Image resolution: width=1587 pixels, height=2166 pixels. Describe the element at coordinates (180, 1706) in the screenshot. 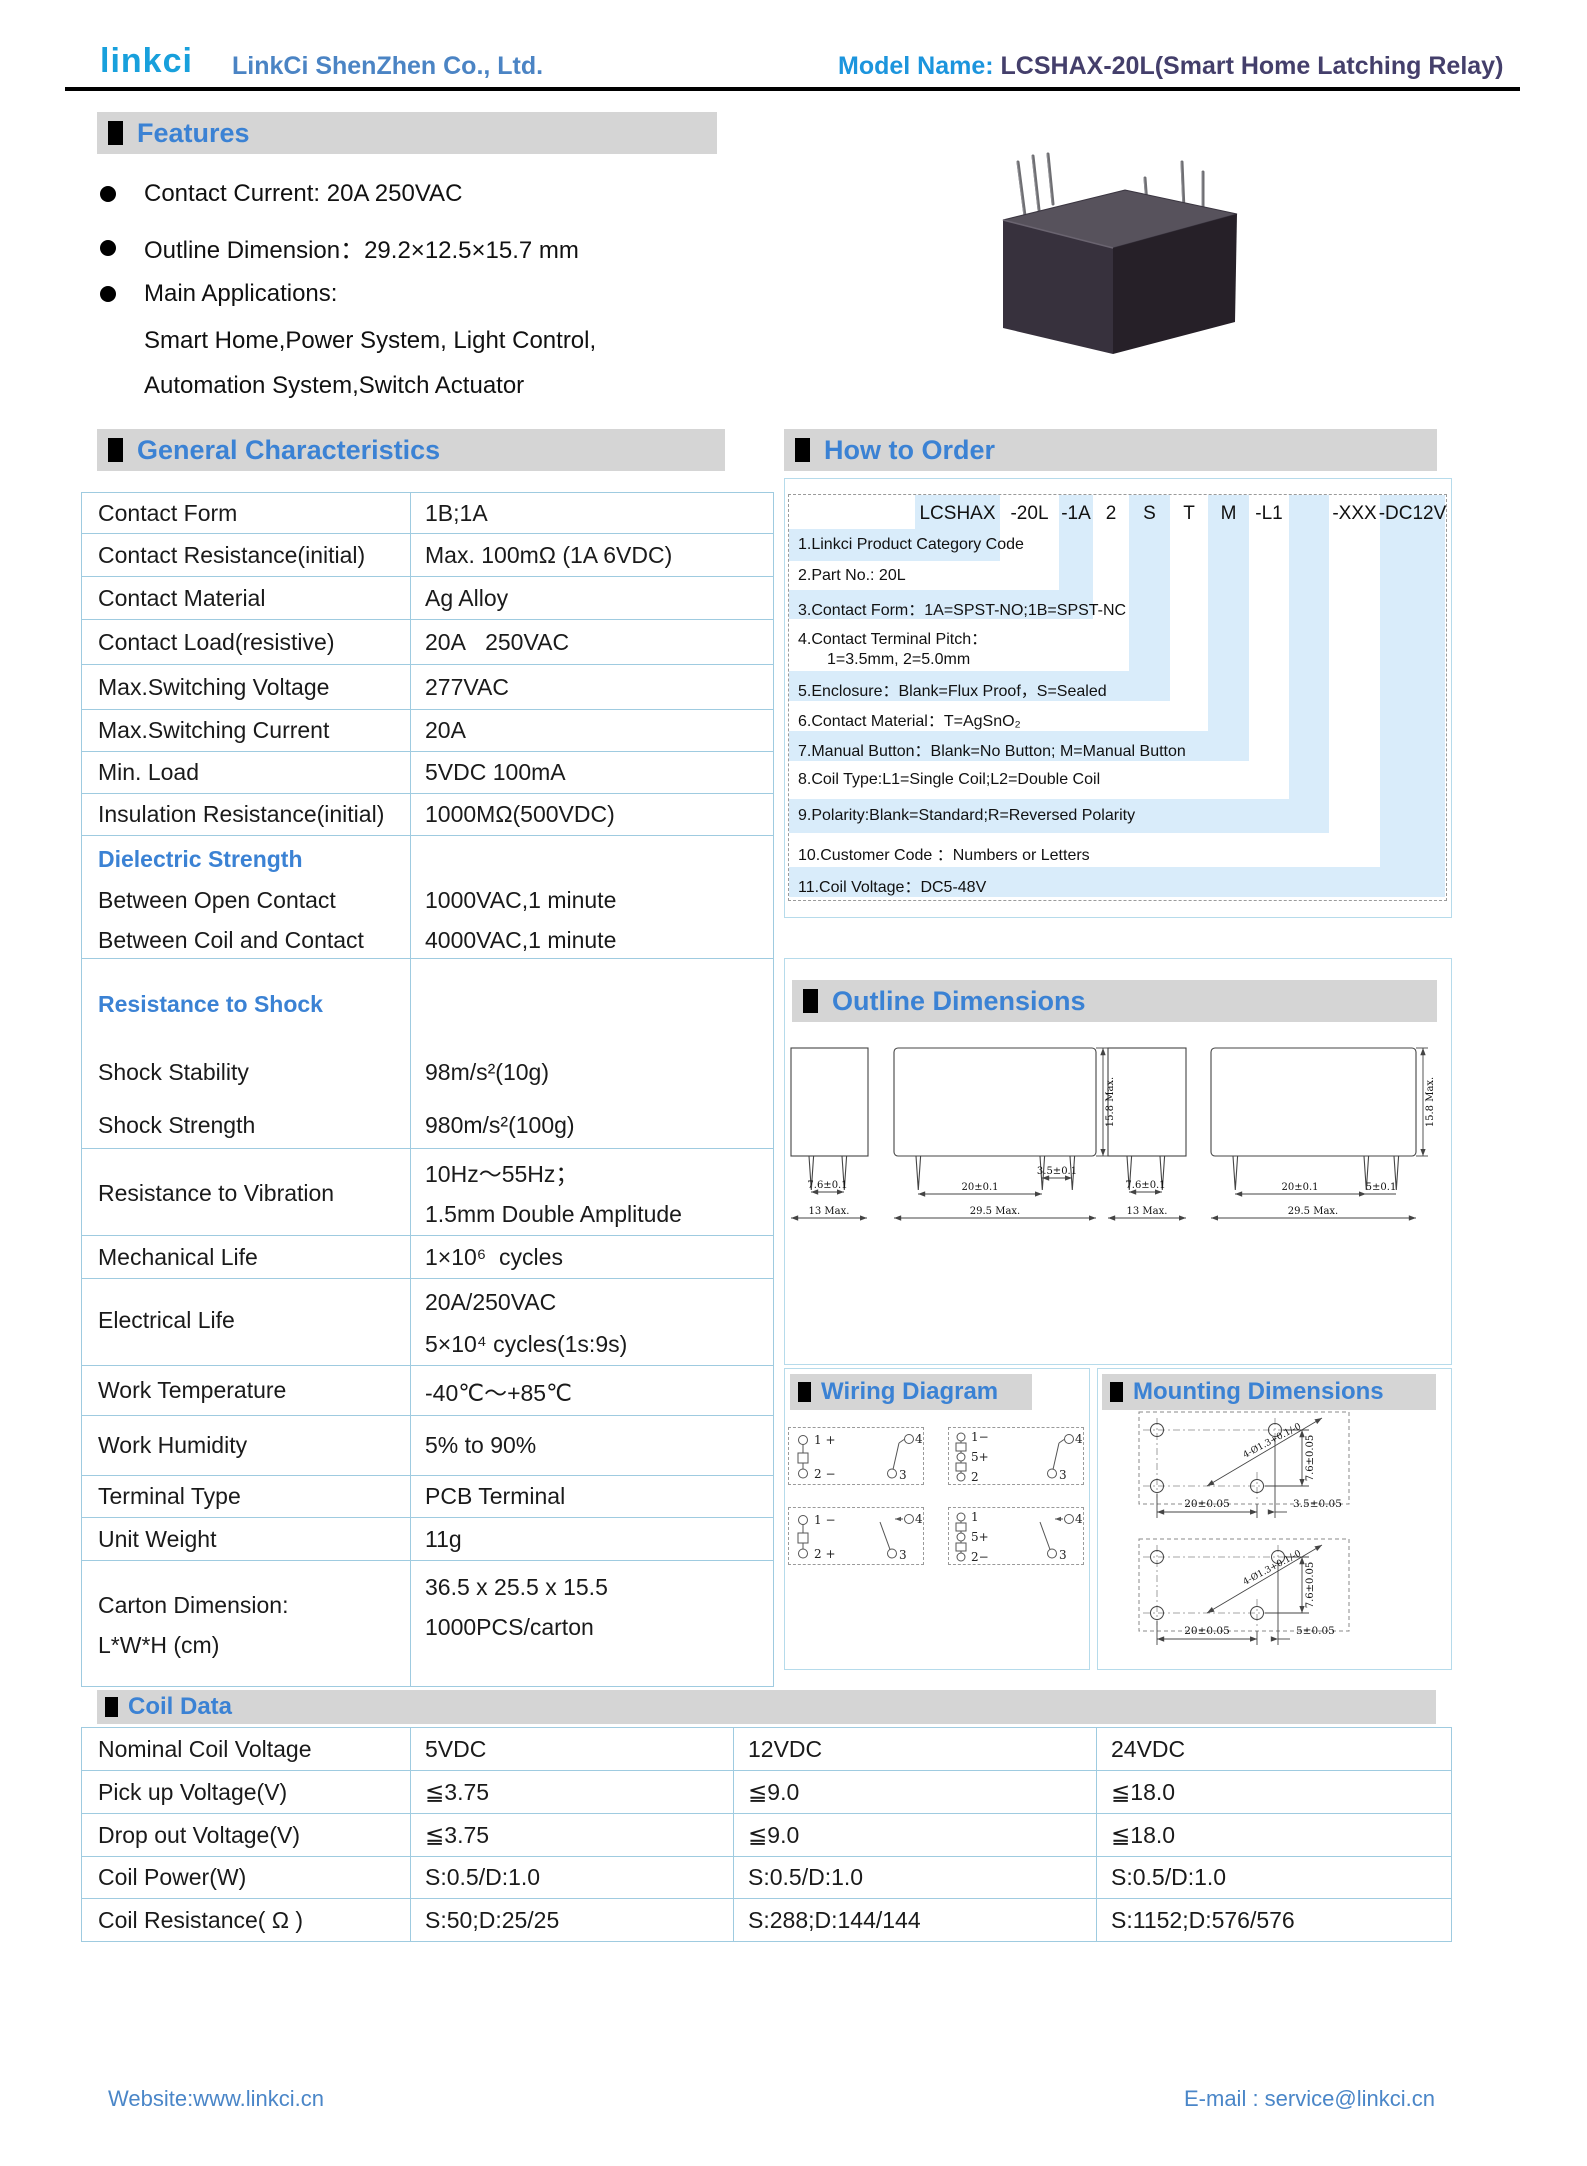

I see `coil-data-title: Coil Data` at that location.